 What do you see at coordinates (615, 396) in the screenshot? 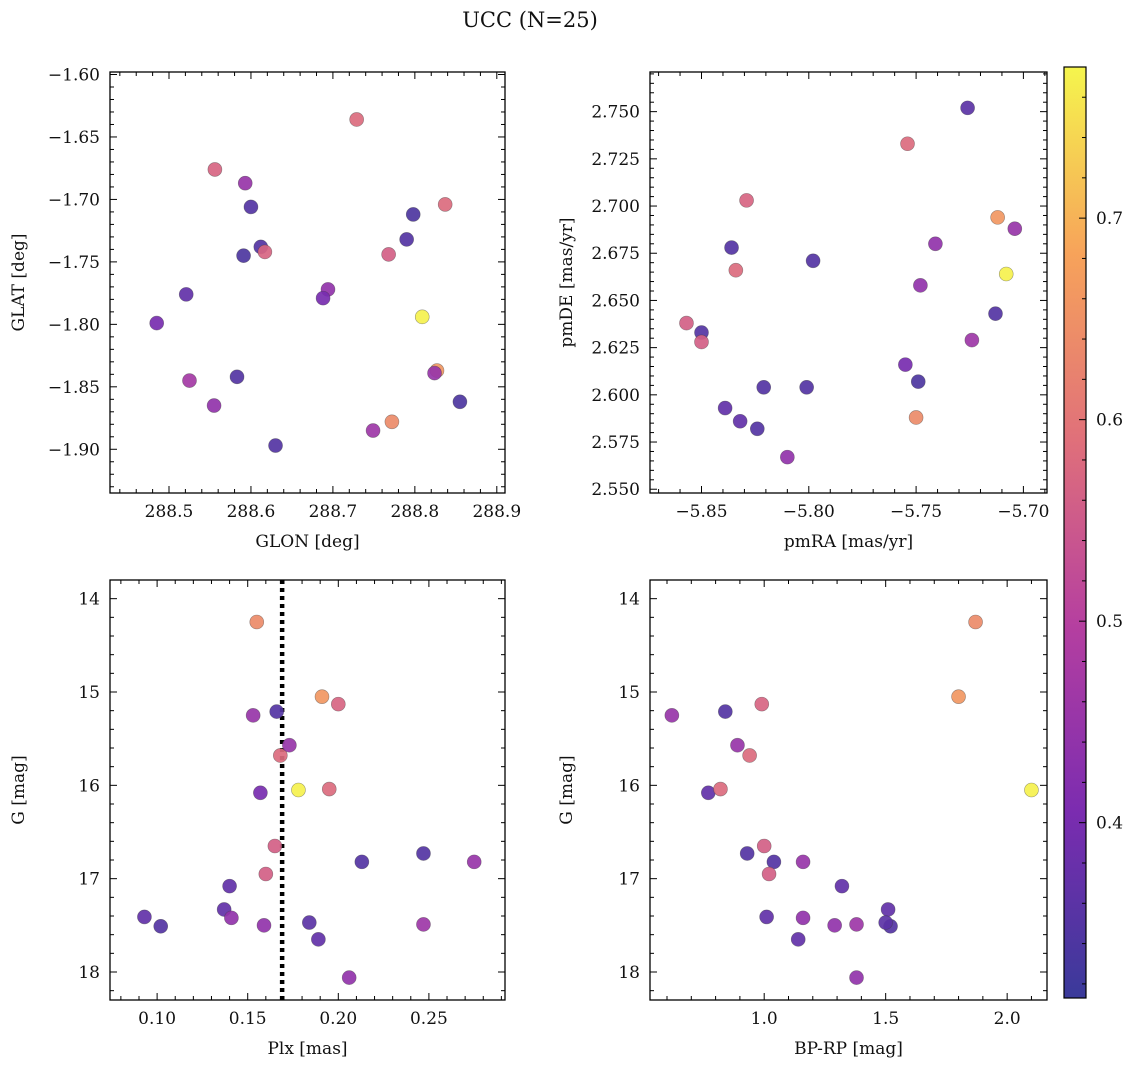
I see `y-tick-label: 2.600` at bounding box center [615, 396].